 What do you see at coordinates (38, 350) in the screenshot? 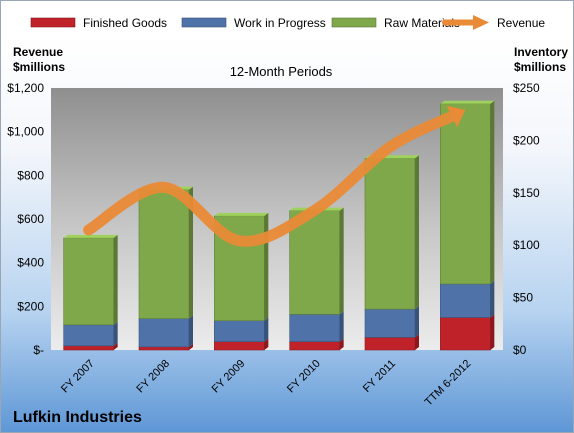
I see `left-tick-label: $-` at bounding box center [38, 350].